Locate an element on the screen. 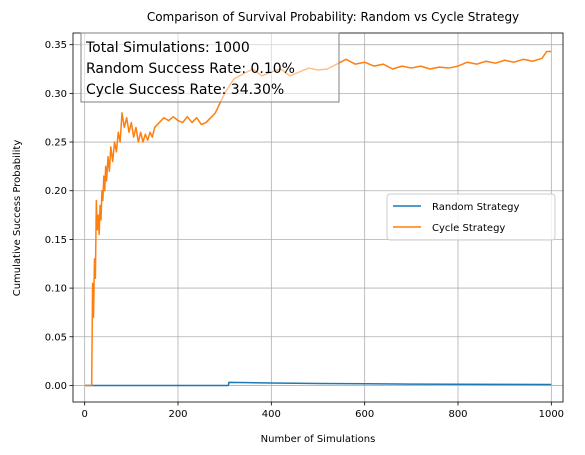  summary-cycle-rate: Cycle Success Rate: 34.30% is located at coordinates (185, 90).